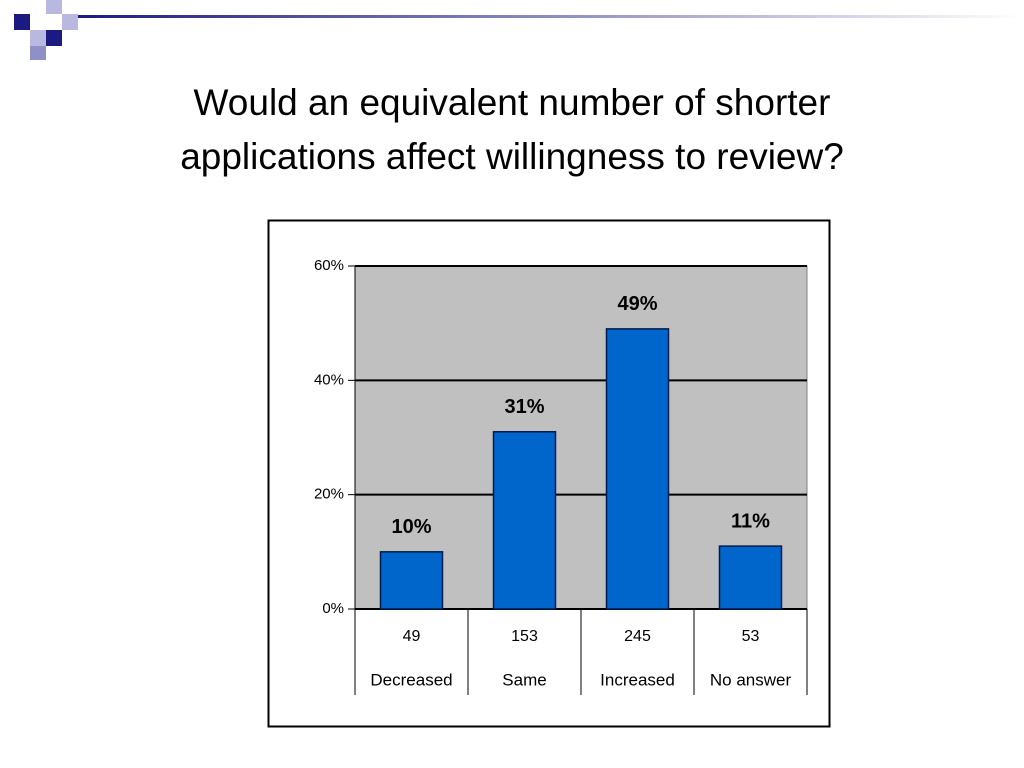 This screenshot has height=768, width=1024. I want to click on value-label: 31%, so click(524, 407).